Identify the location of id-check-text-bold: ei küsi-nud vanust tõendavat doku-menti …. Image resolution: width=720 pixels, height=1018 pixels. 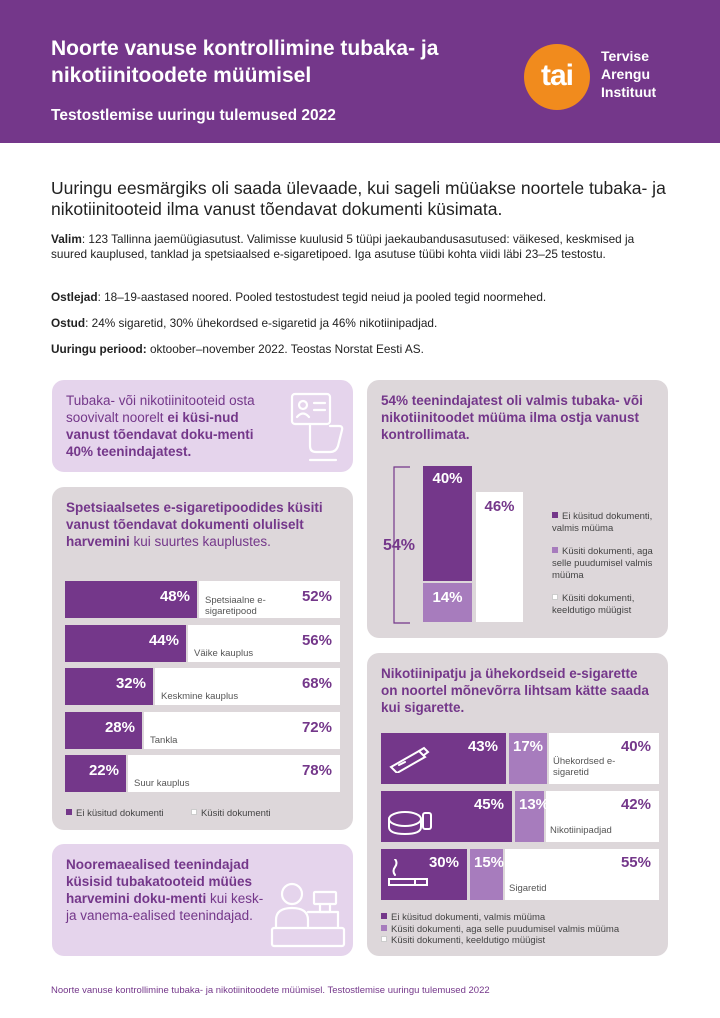
(160, 434).